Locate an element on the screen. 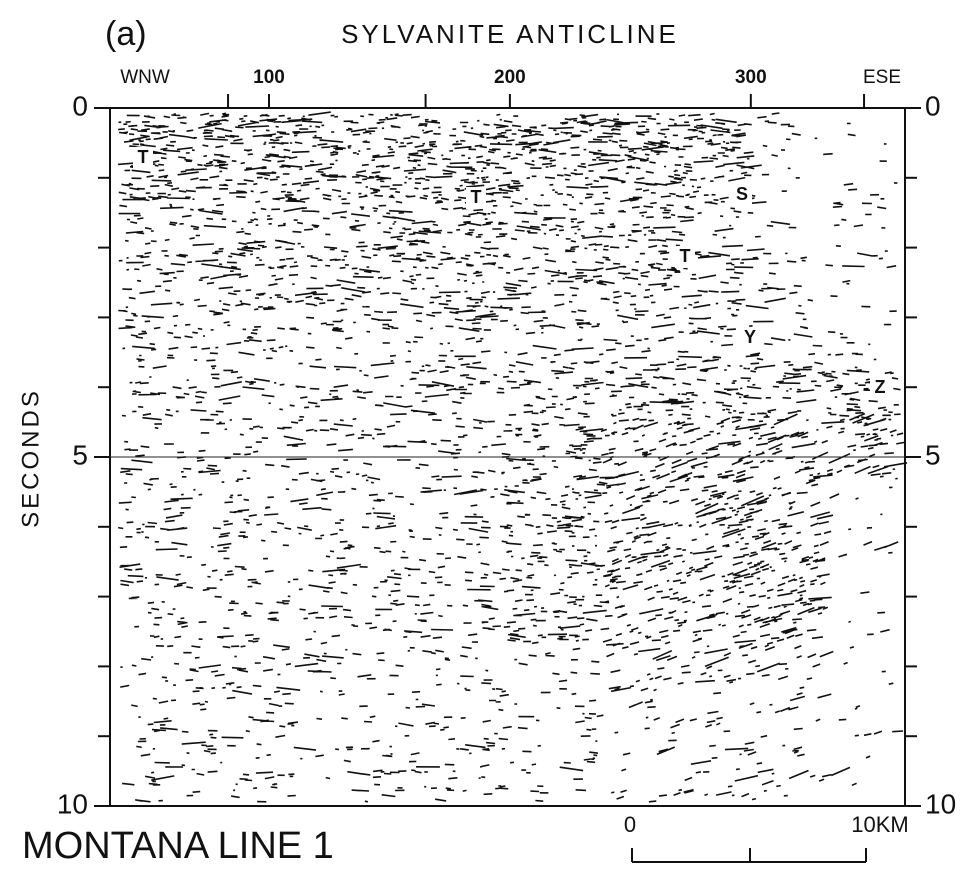 This screenshot has height=870, width=963. end-label: ESE is located at coordinates (882, 77).